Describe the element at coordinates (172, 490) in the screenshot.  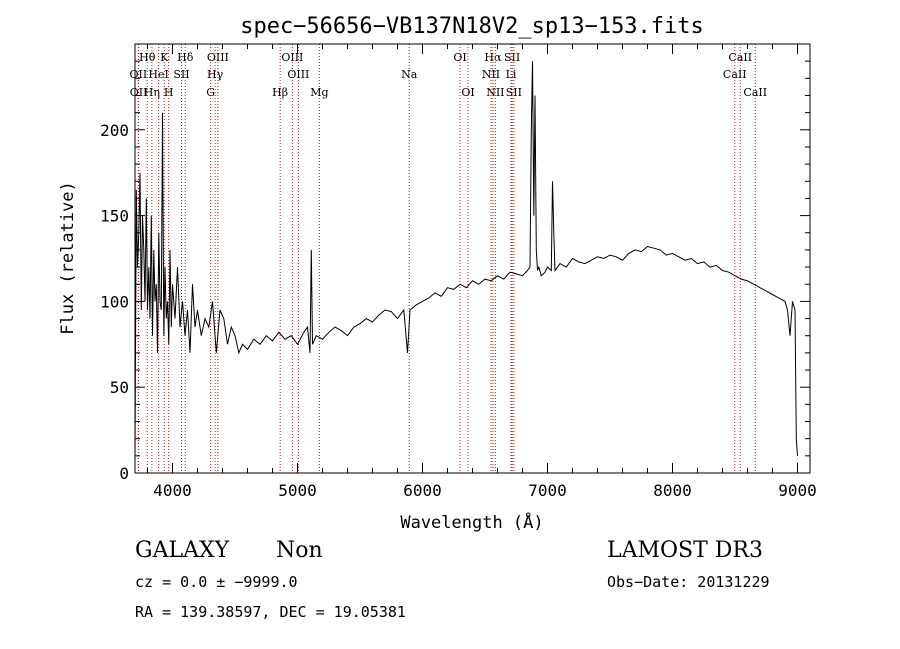
I see `x-tick-label: 4000` at that location.